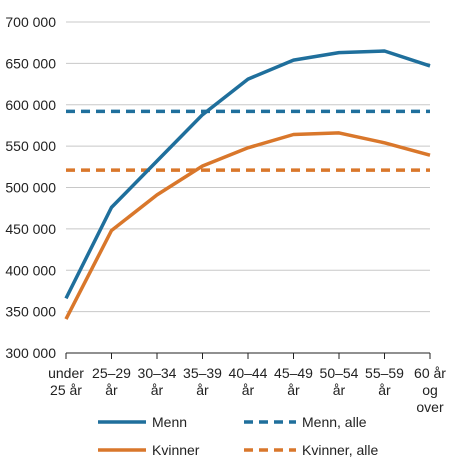 This screenshot has width=450, height=470. I want to click on x-tick-label: under 25 år, so click(66, 381).